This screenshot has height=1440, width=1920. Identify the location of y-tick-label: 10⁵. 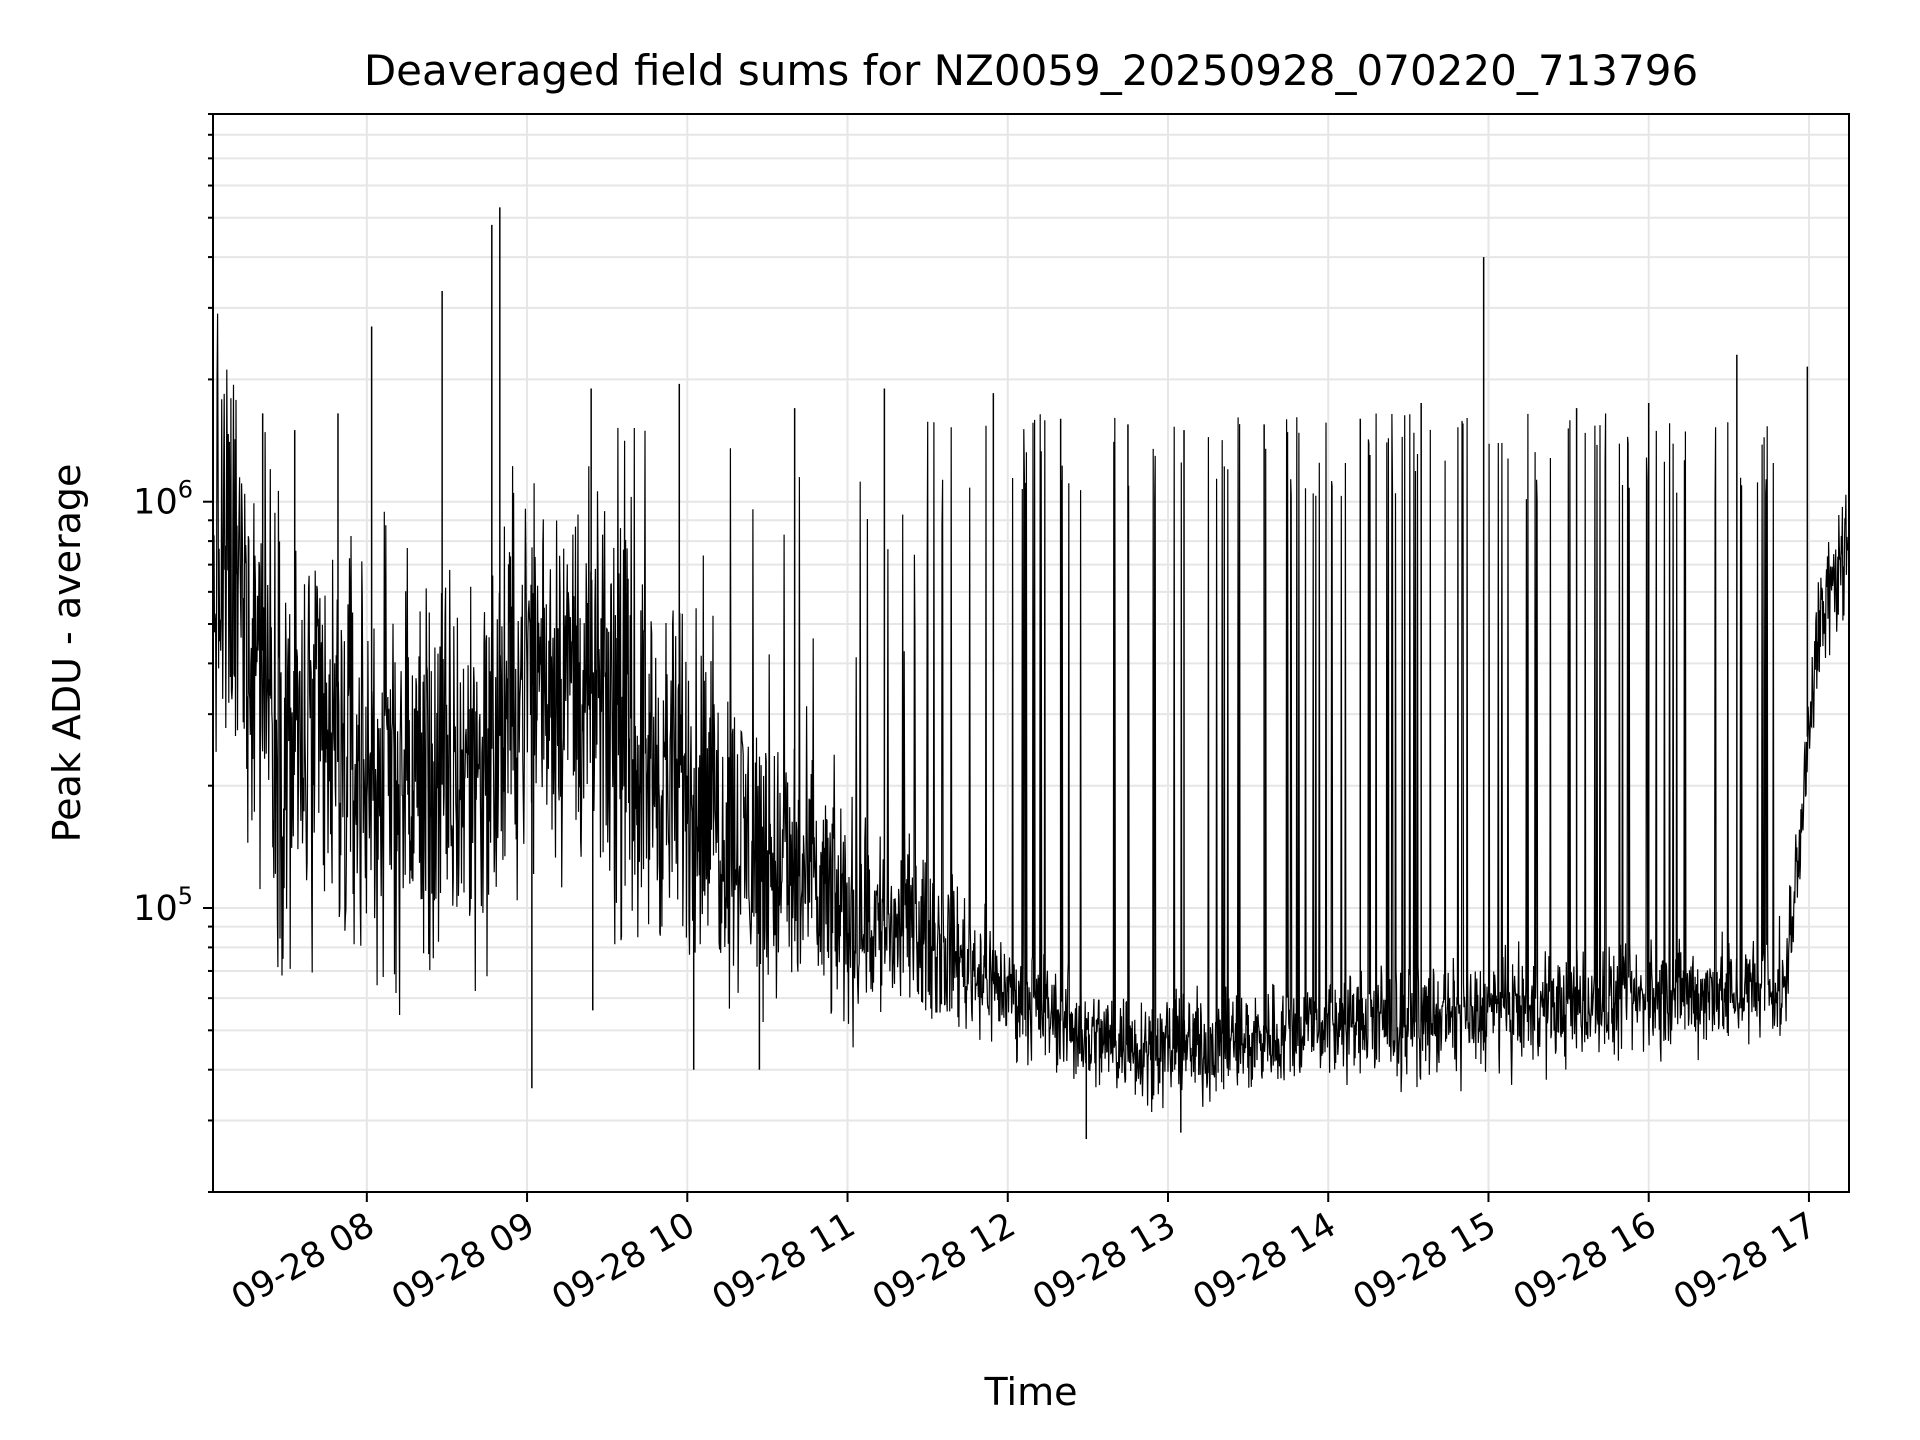
(163, 905).